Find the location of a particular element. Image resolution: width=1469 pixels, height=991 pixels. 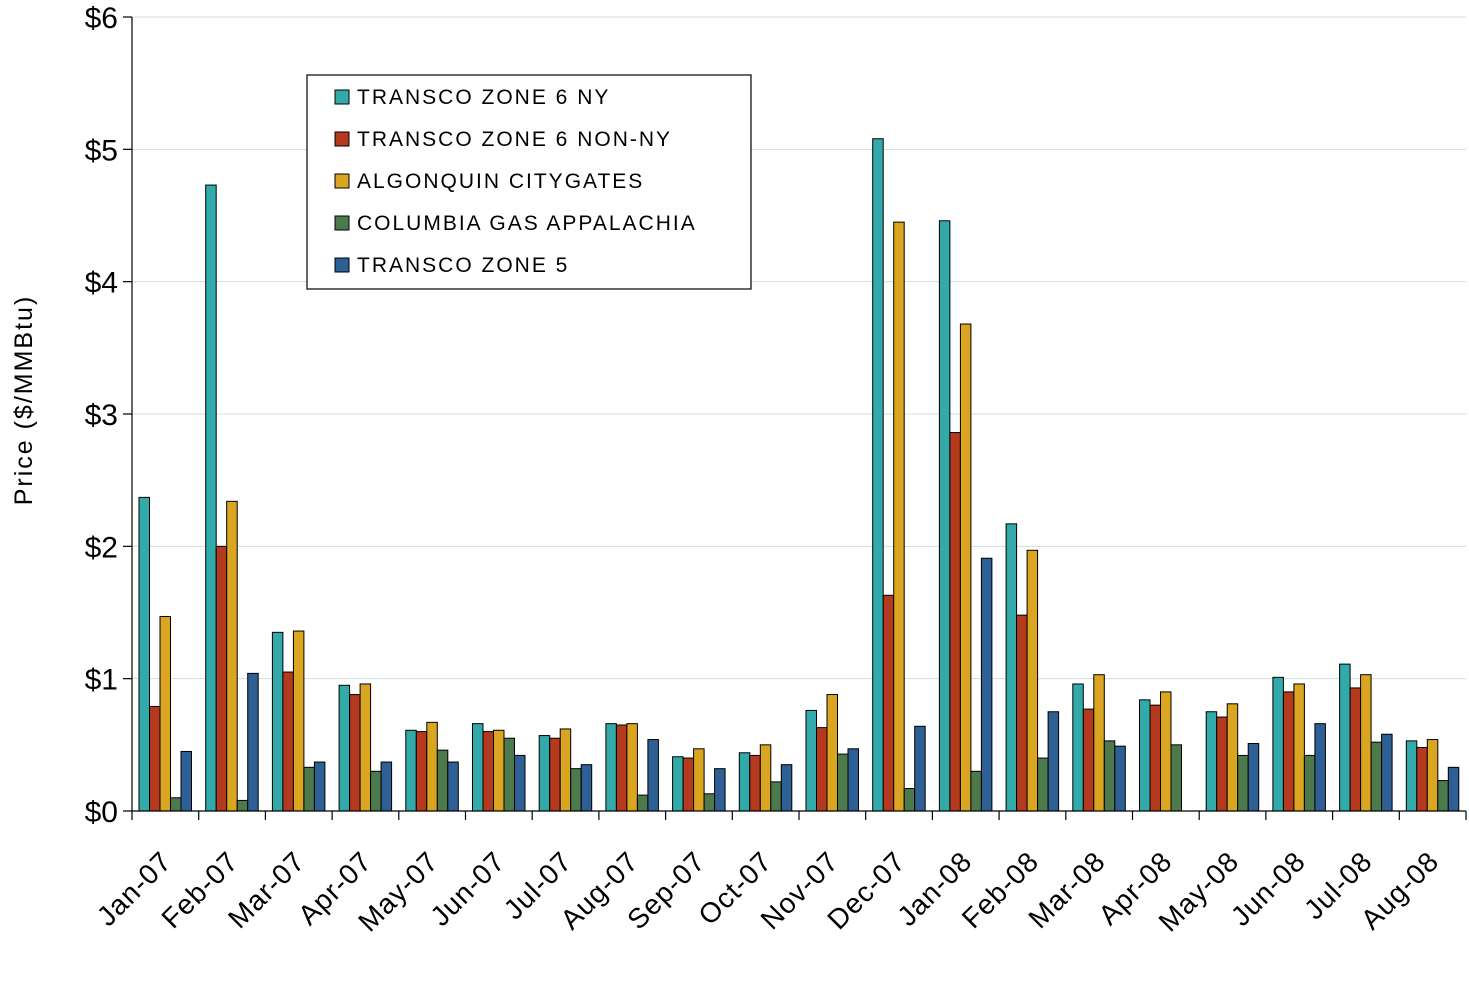

legend-label: ALGONQUIN CITYGATES is located at coordinates (500, 181).